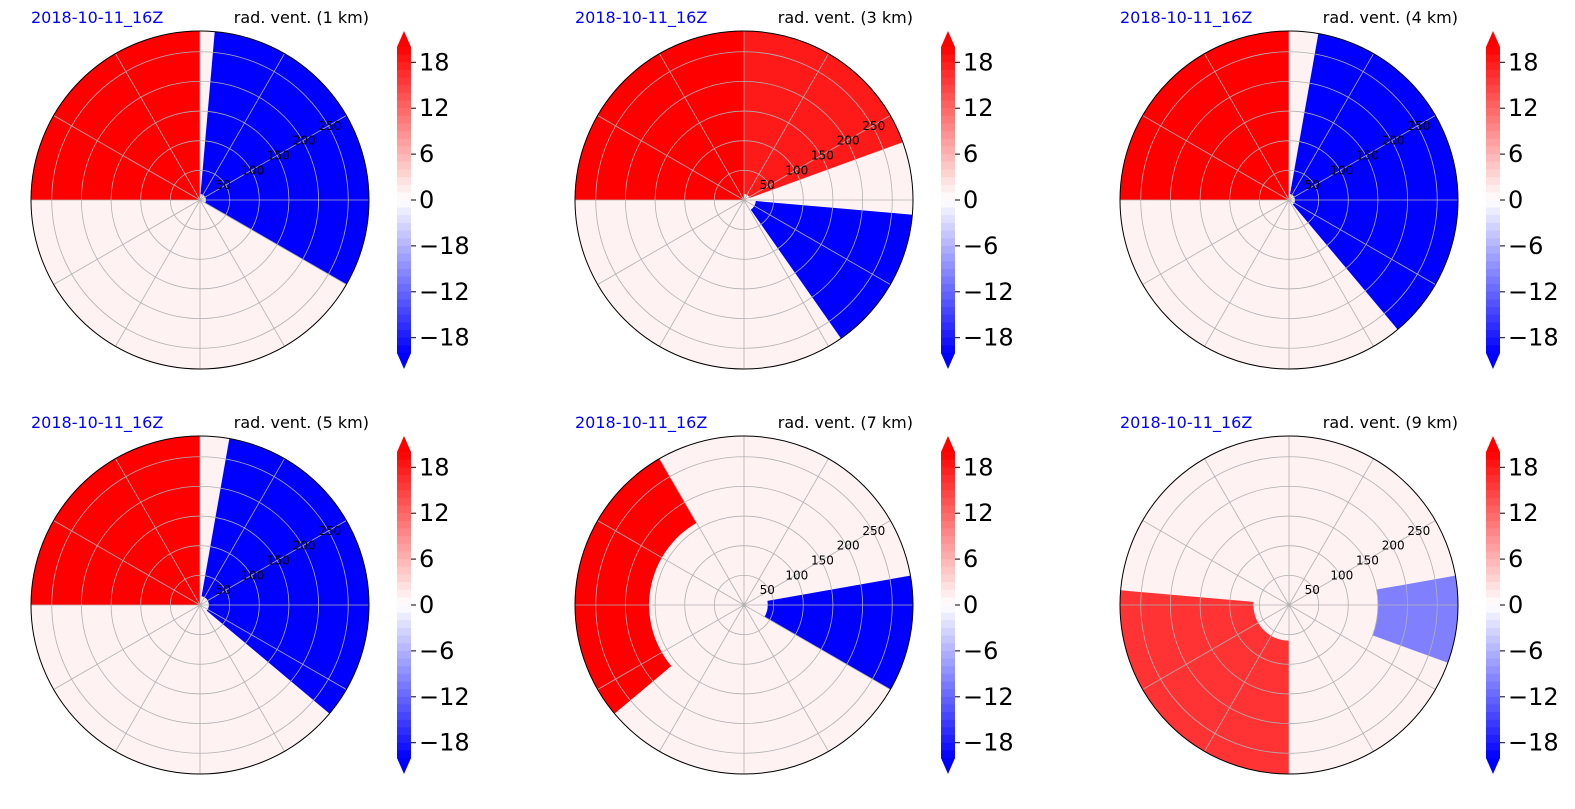  I want to click on colorbar-tick-label: 18, so click(978, 62).